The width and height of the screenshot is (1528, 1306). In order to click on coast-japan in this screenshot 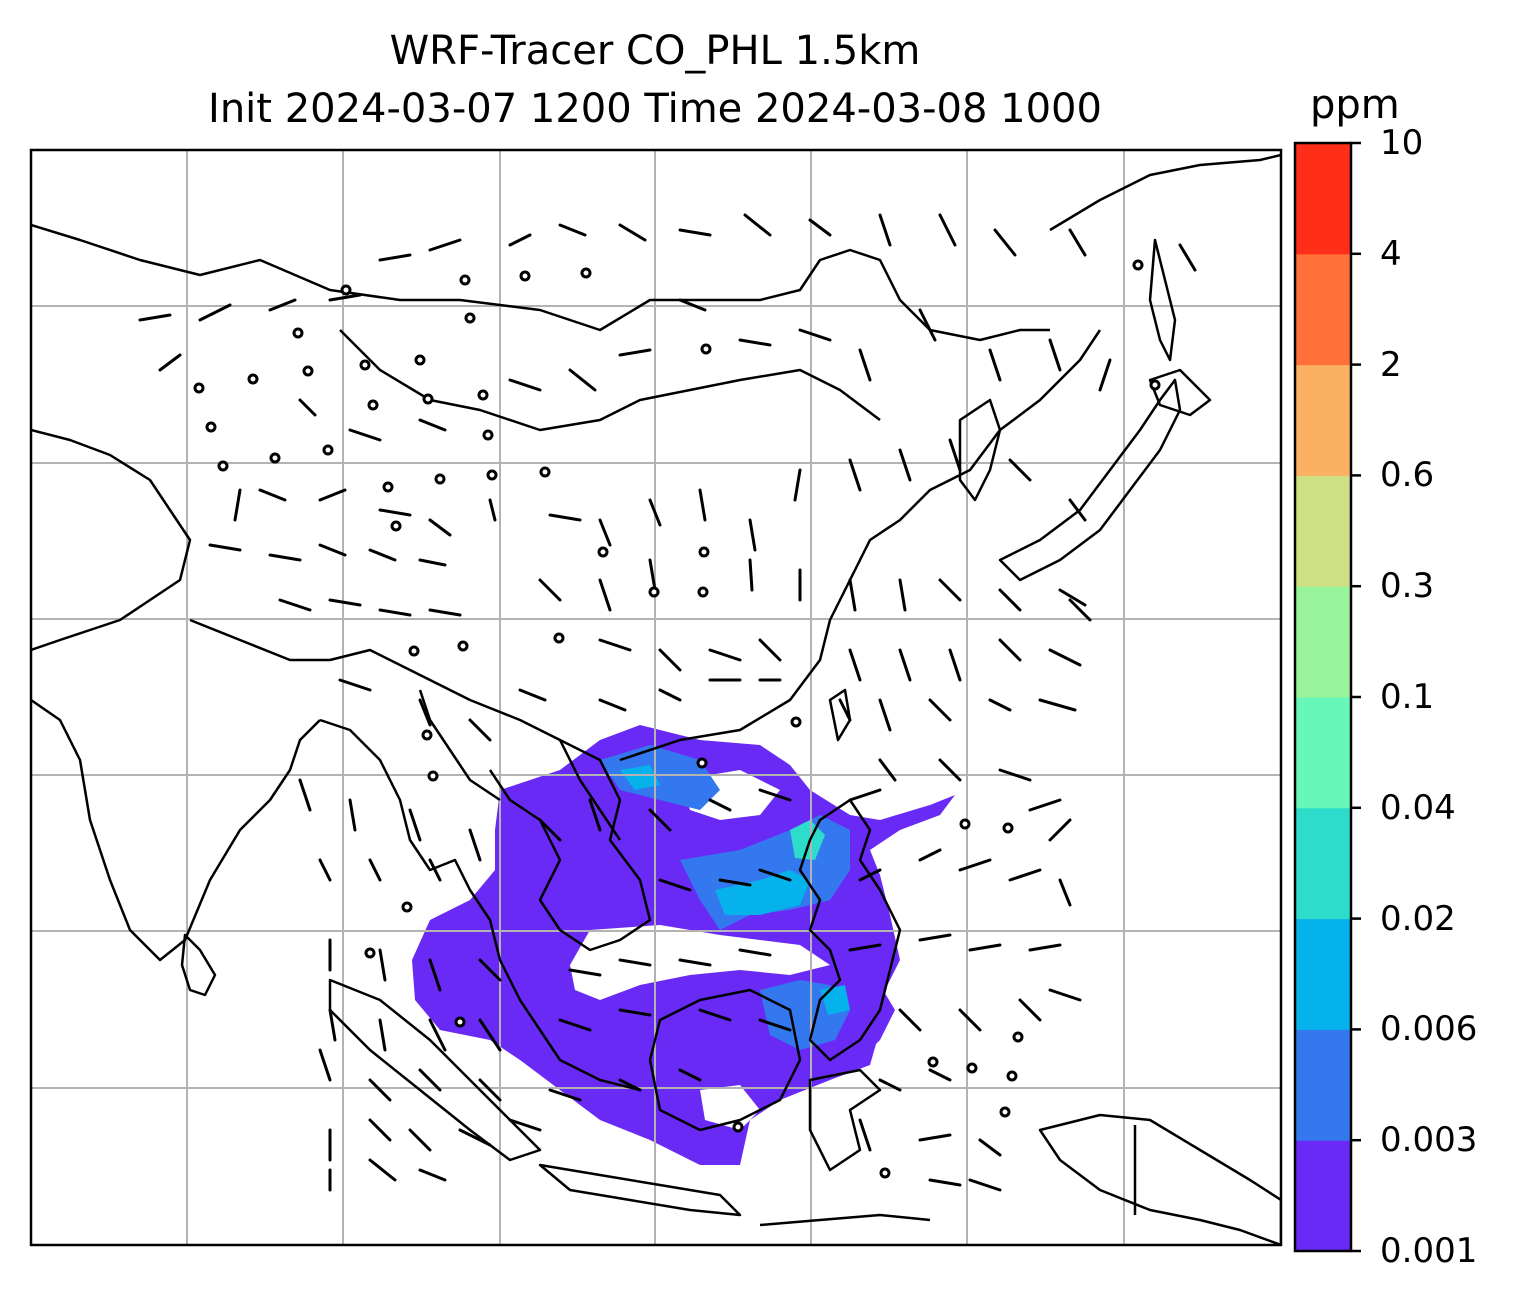, I will do `click(1090, 480)`.